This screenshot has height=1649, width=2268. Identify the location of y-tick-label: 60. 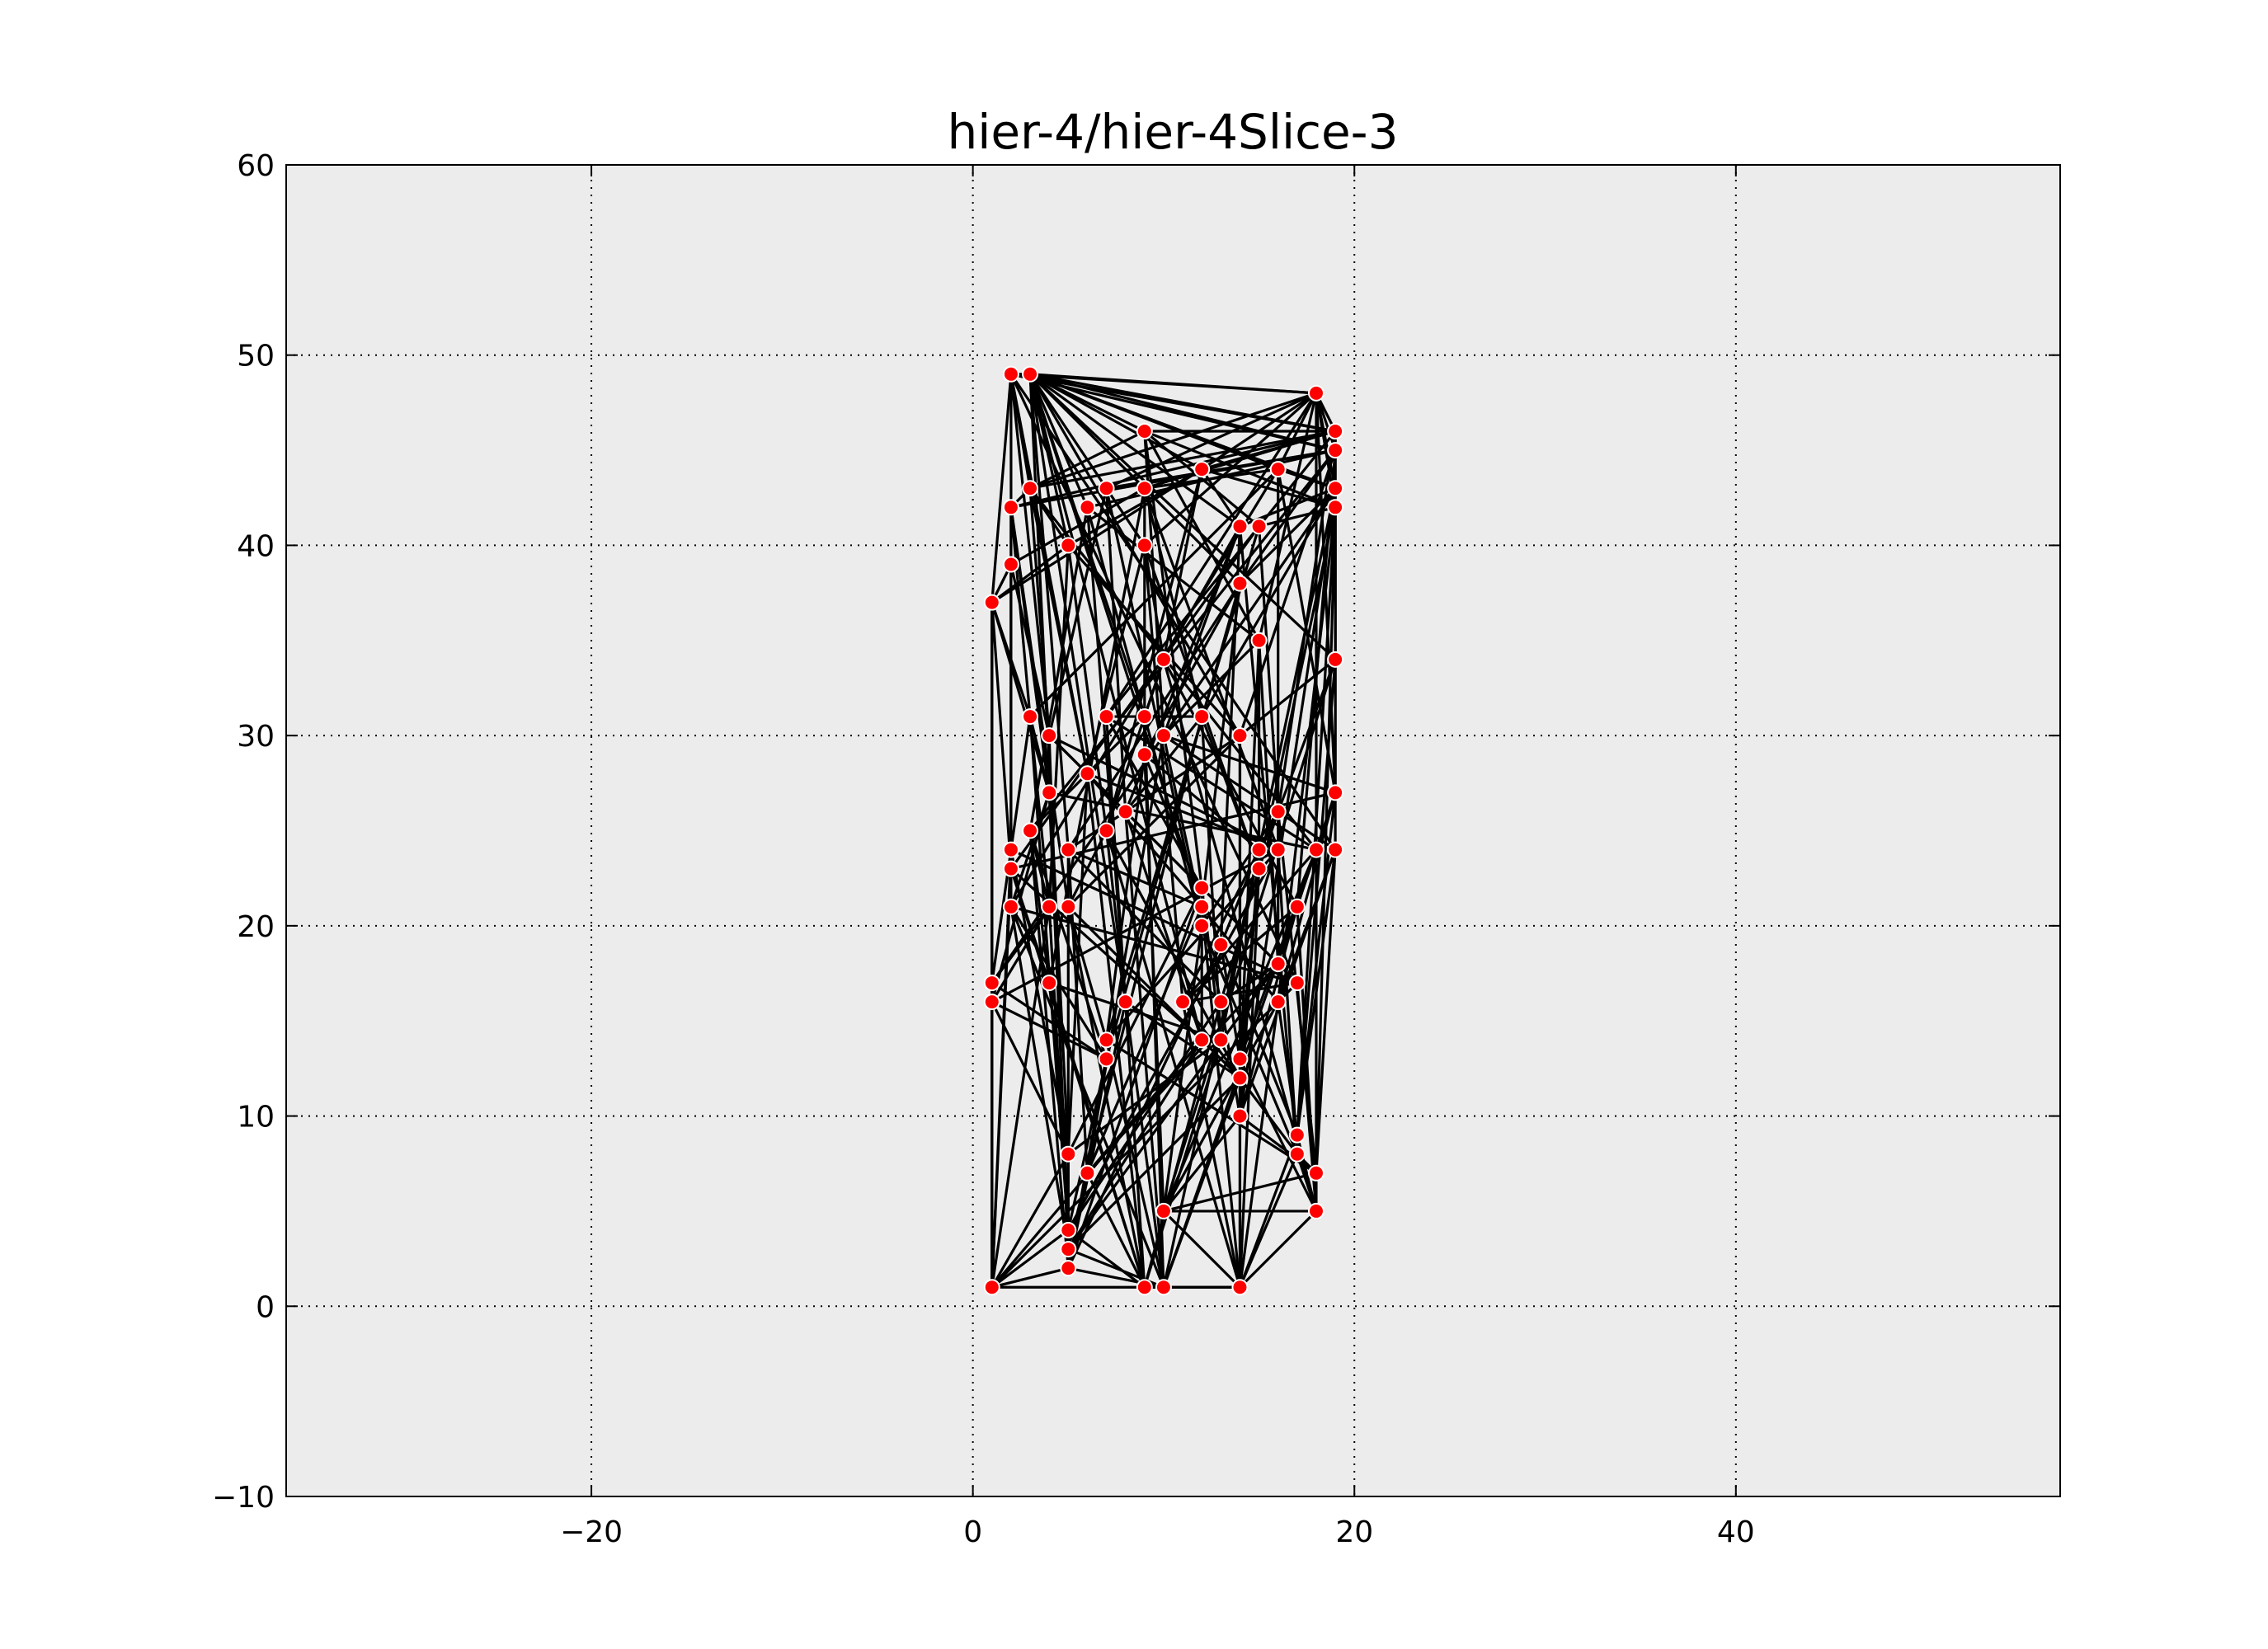
(256, 166).